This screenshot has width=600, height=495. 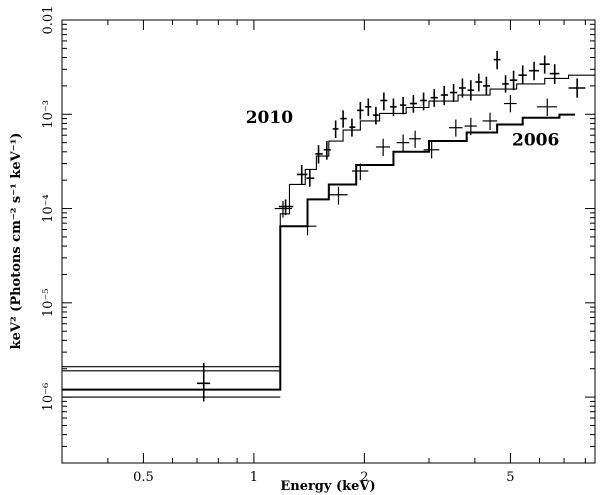 What do you see at coordinates (254, 477) in the screenshot?
I see `x-tick-label: 1` at bounding box center [254, 477].